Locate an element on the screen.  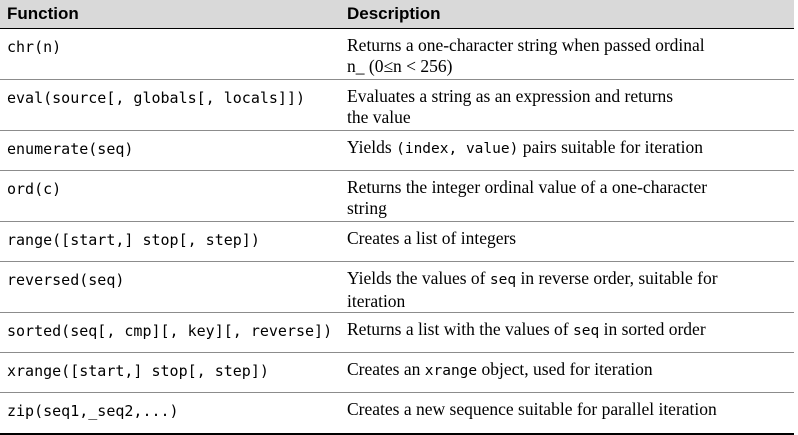
function-cell: enumerate(seq) is located at coordinates (169, 150).